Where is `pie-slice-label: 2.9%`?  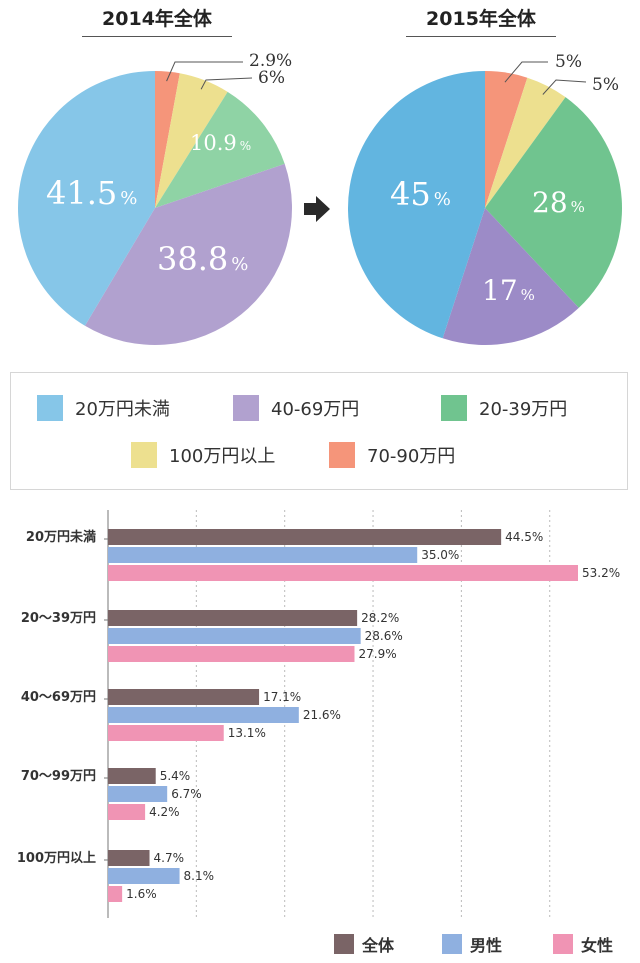 pie-slice-label: 2.9% is located at coordinates (270, 61).